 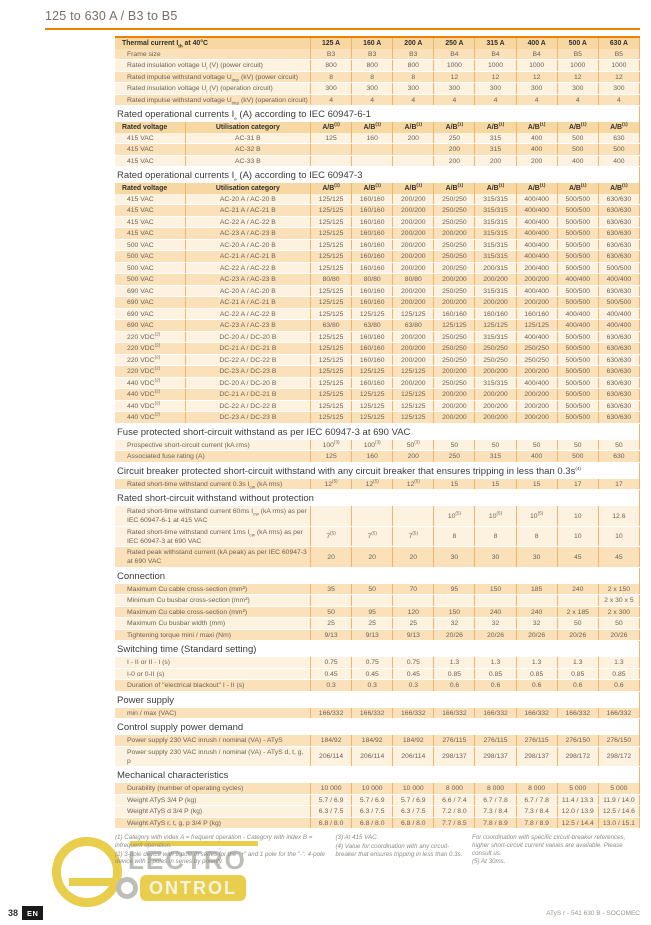 What do you see at coordinates (618, 138) in the screenshot?
I see `value-cell: 630` at bounding box center [618, 138].